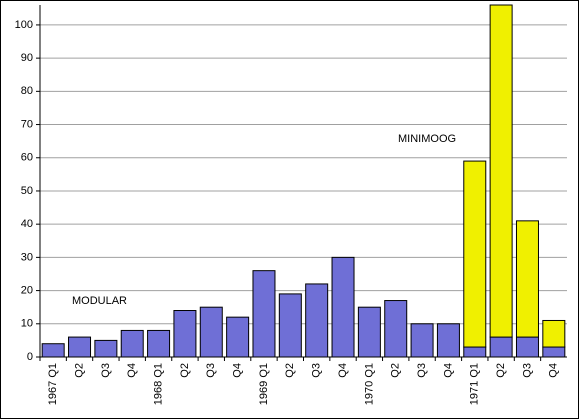 The width and height of the screenshot is (579, 419). I want to click on x-tick-label: 1970 Q1, so click(369, 384).